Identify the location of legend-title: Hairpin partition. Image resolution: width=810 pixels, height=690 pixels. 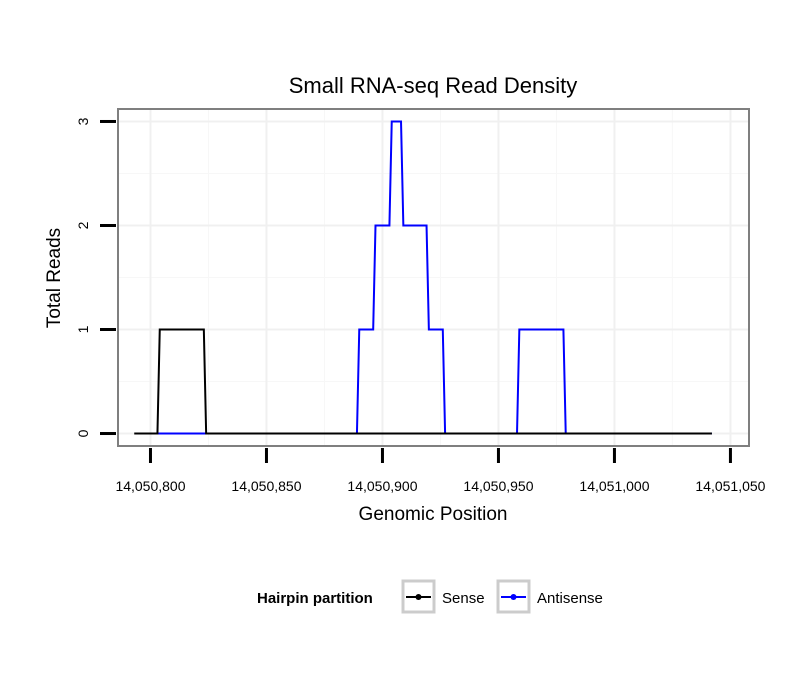
(315, 598).